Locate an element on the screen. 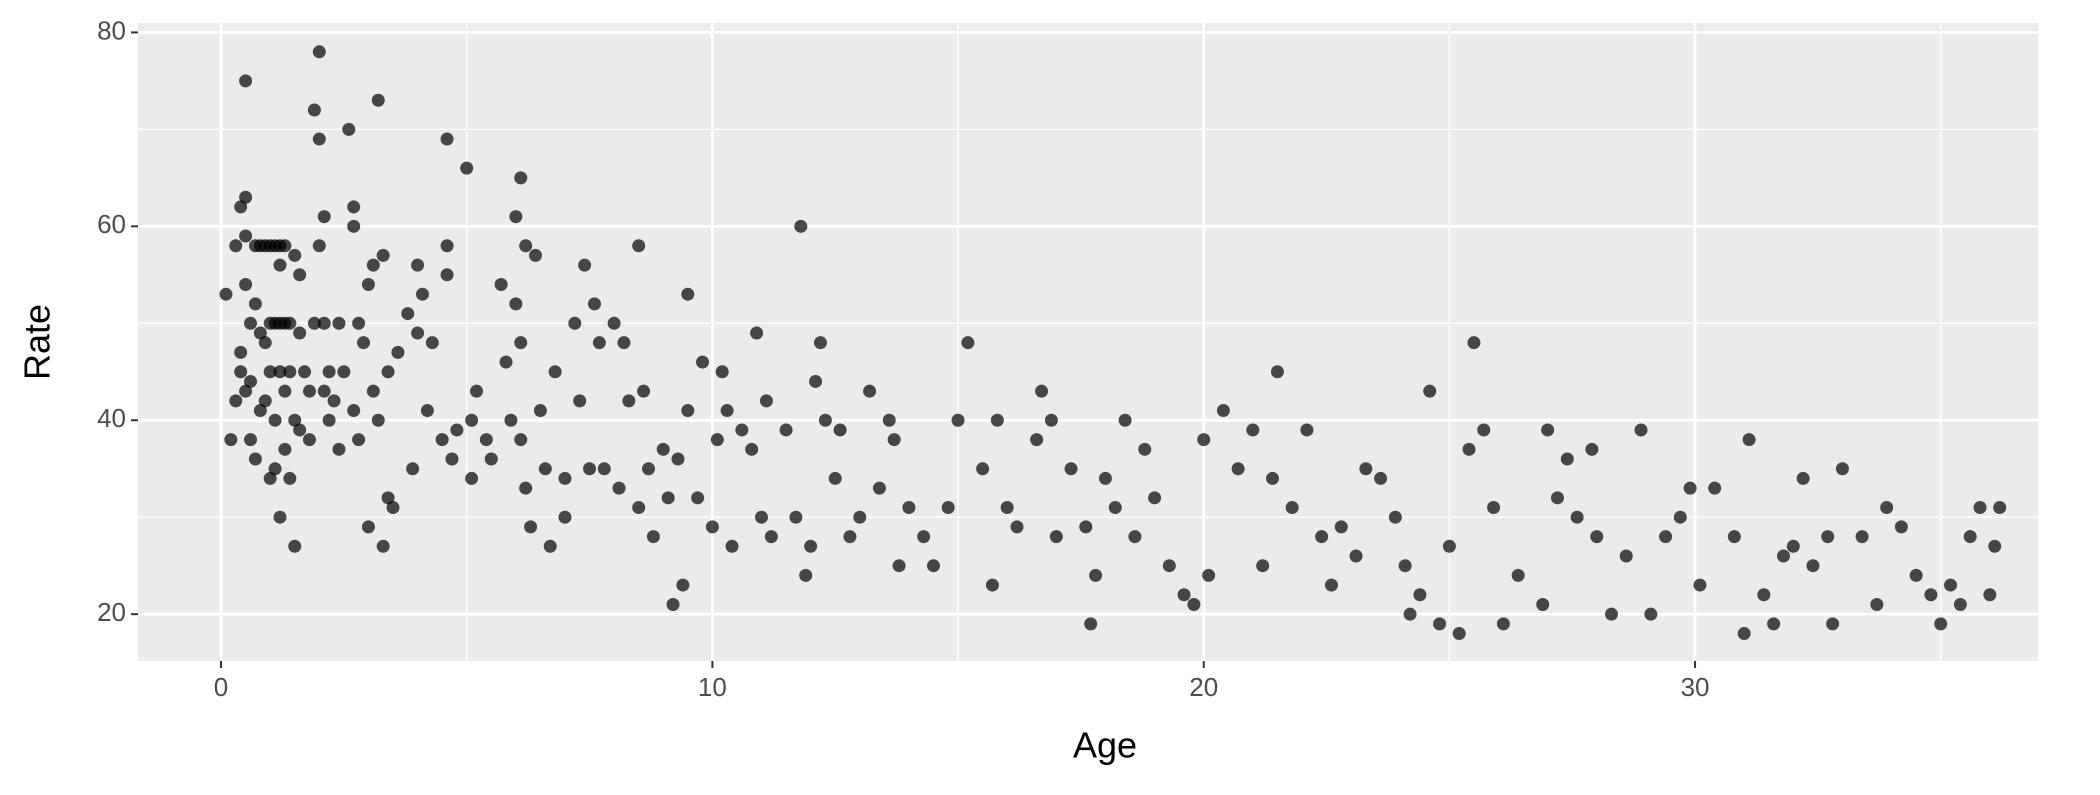 This screenshot has width=2100, height=795. x-tick-label: 10 is located at coordinates (712, 687).